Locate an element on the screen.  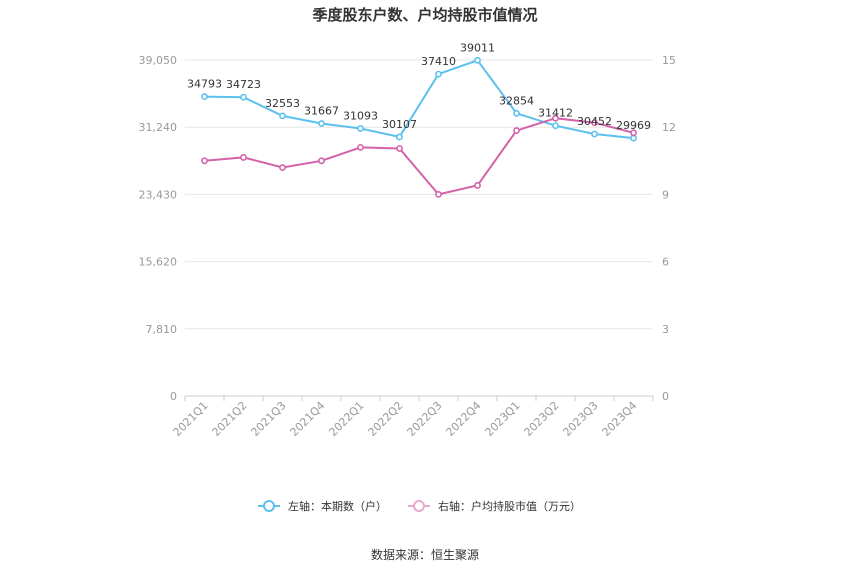
y-left-tick: 15,620 is located at coordinates (158, 262).